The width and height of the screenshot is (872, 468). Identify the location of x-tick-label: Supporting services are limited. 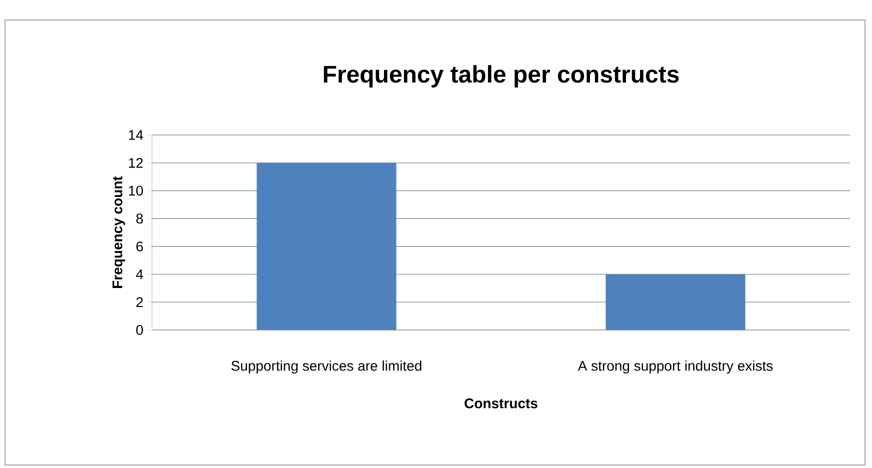
(326, 367).